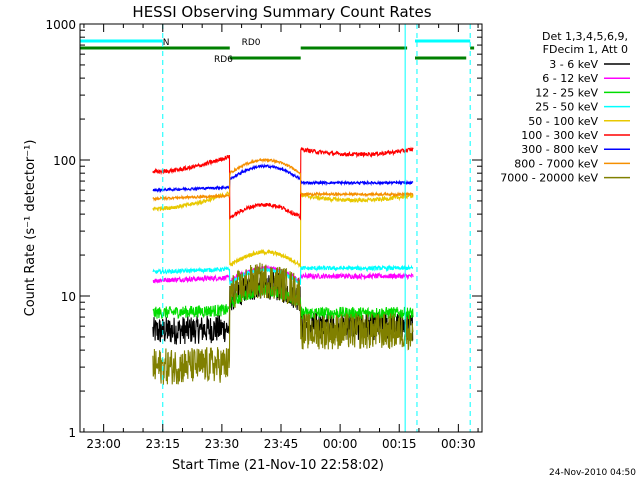 The height and width of the screenshot is (480, 640). Describe the element at coordinates (166, 43) in the screenshot. I see `flag-label-n: N` at that location.